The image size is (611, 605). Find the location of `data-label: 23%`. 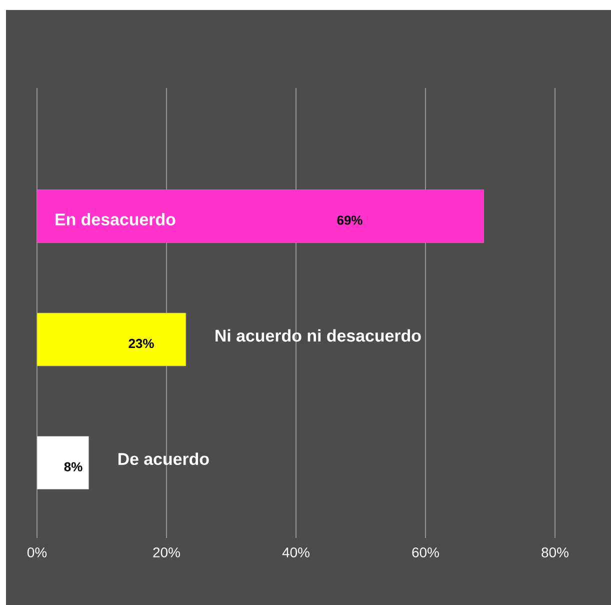

data-label: 23% is located at coordinates (141, 343).